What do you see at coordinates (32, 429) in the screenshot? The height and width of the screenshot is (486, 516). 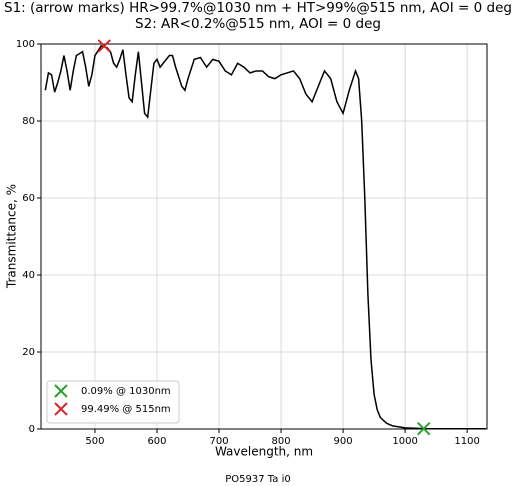 I see `y-tick-label: 0` at bounding box center [32, 429].